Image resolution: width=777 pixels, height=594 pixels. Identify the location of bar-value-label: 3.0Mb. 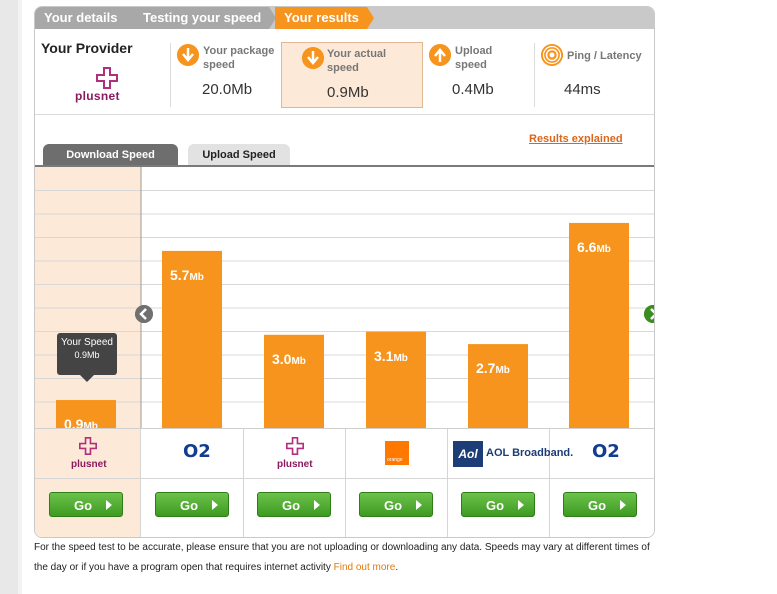
(289, 358).